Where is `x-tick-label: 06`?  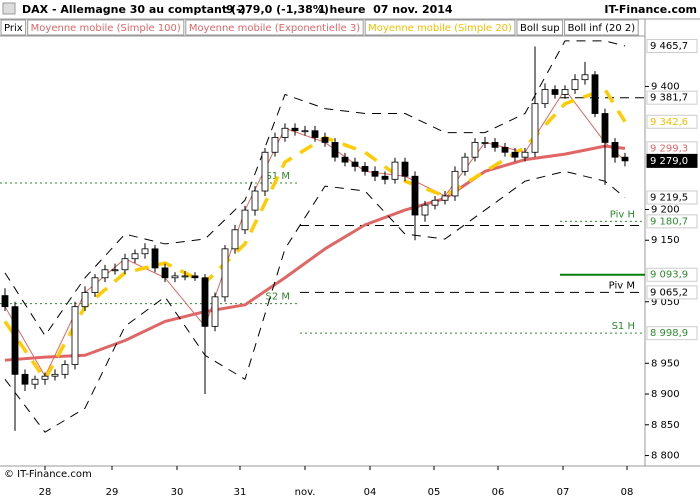
x-tick-label: 06 is located at coordinates (498, 492).